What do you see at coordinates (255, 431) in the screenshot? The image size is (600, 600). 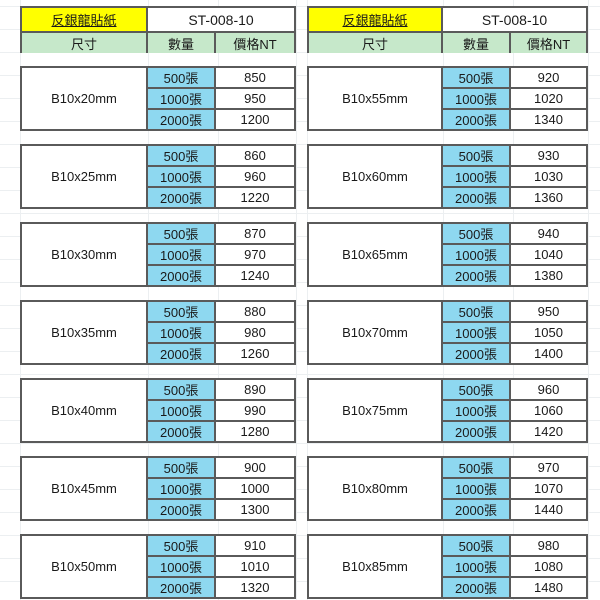 I see `price-cell: 1280` at bounding box center [255, 431].